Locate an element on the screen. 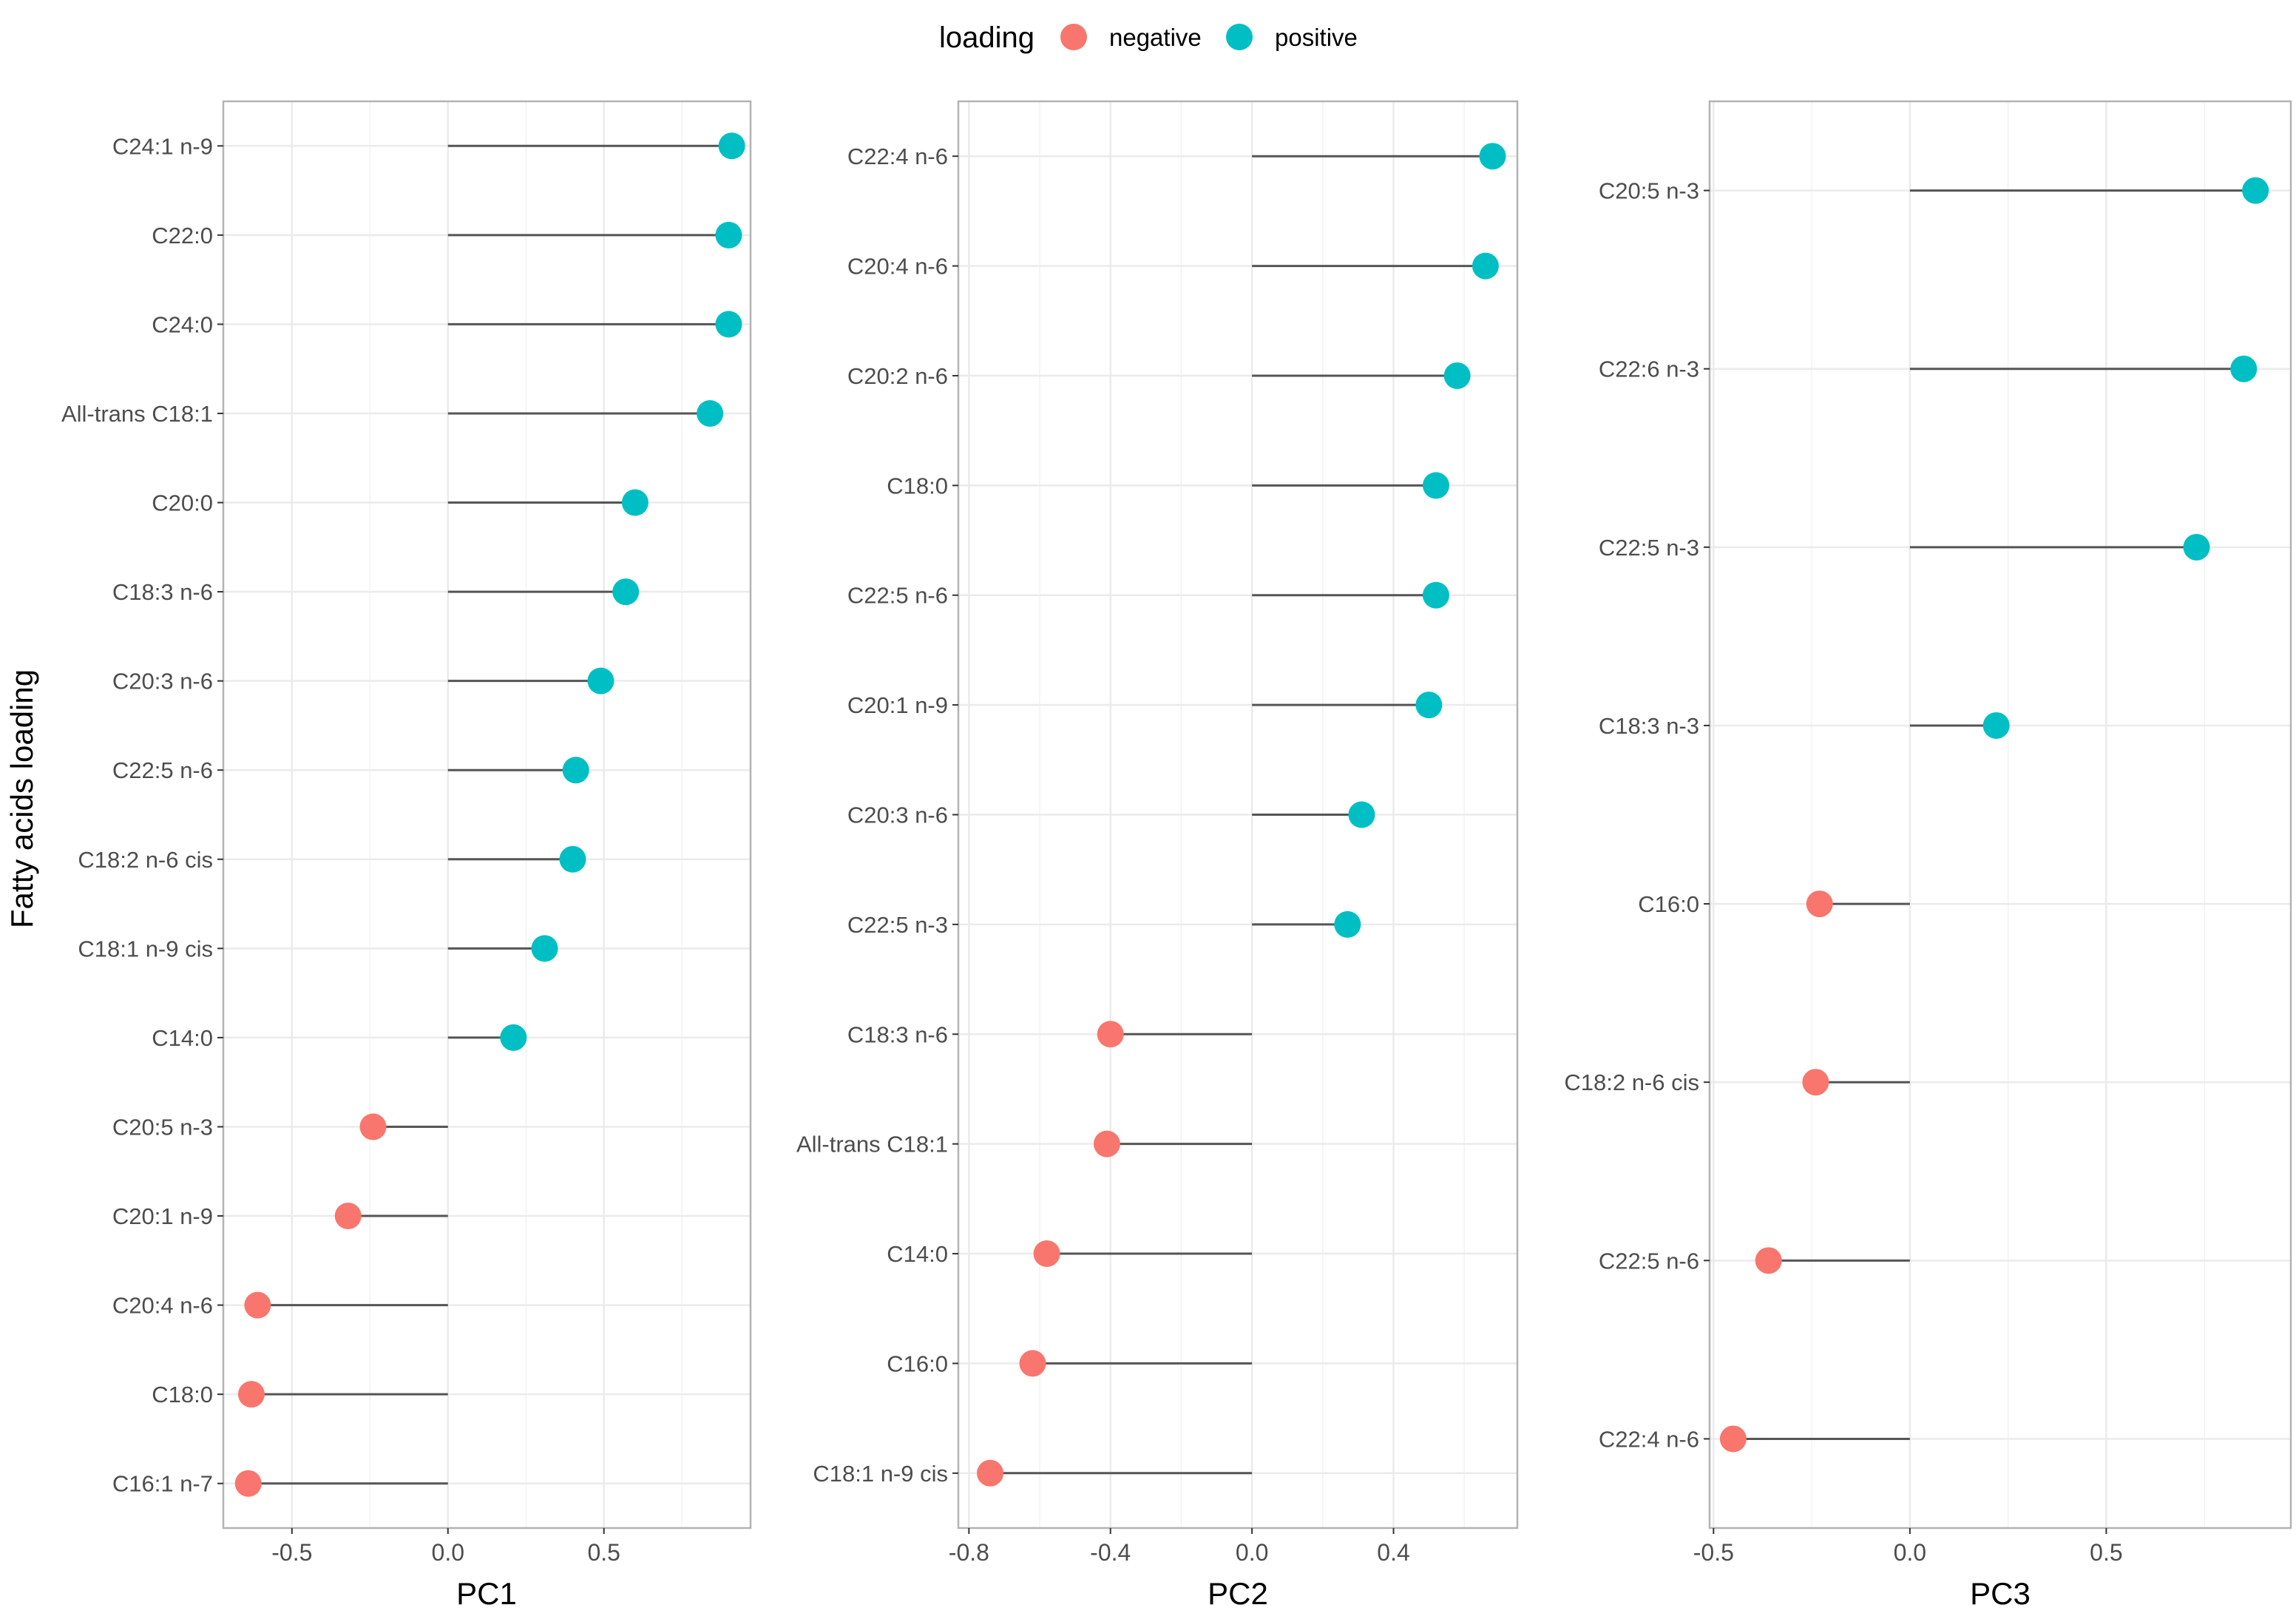 The height and width of the screenshot is (1619, 2296). x-tick-label: -0.4 is located at coordinates (1110, 1552).